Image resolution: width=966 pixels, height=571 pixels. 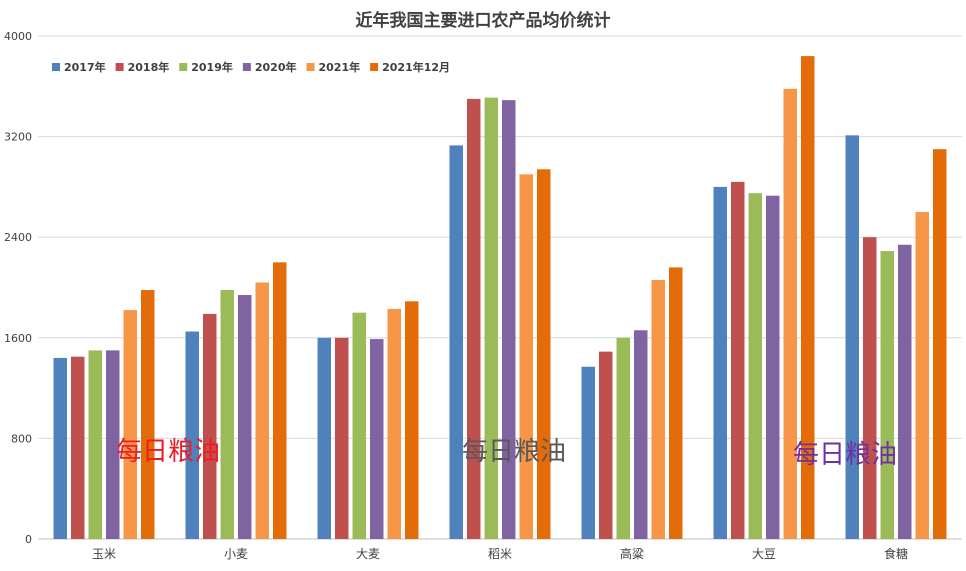 What do you see at coordinates (514, 452) in the screenshot?
I see `watermark-2: 每日粮油` at bounding box center [514, 452].